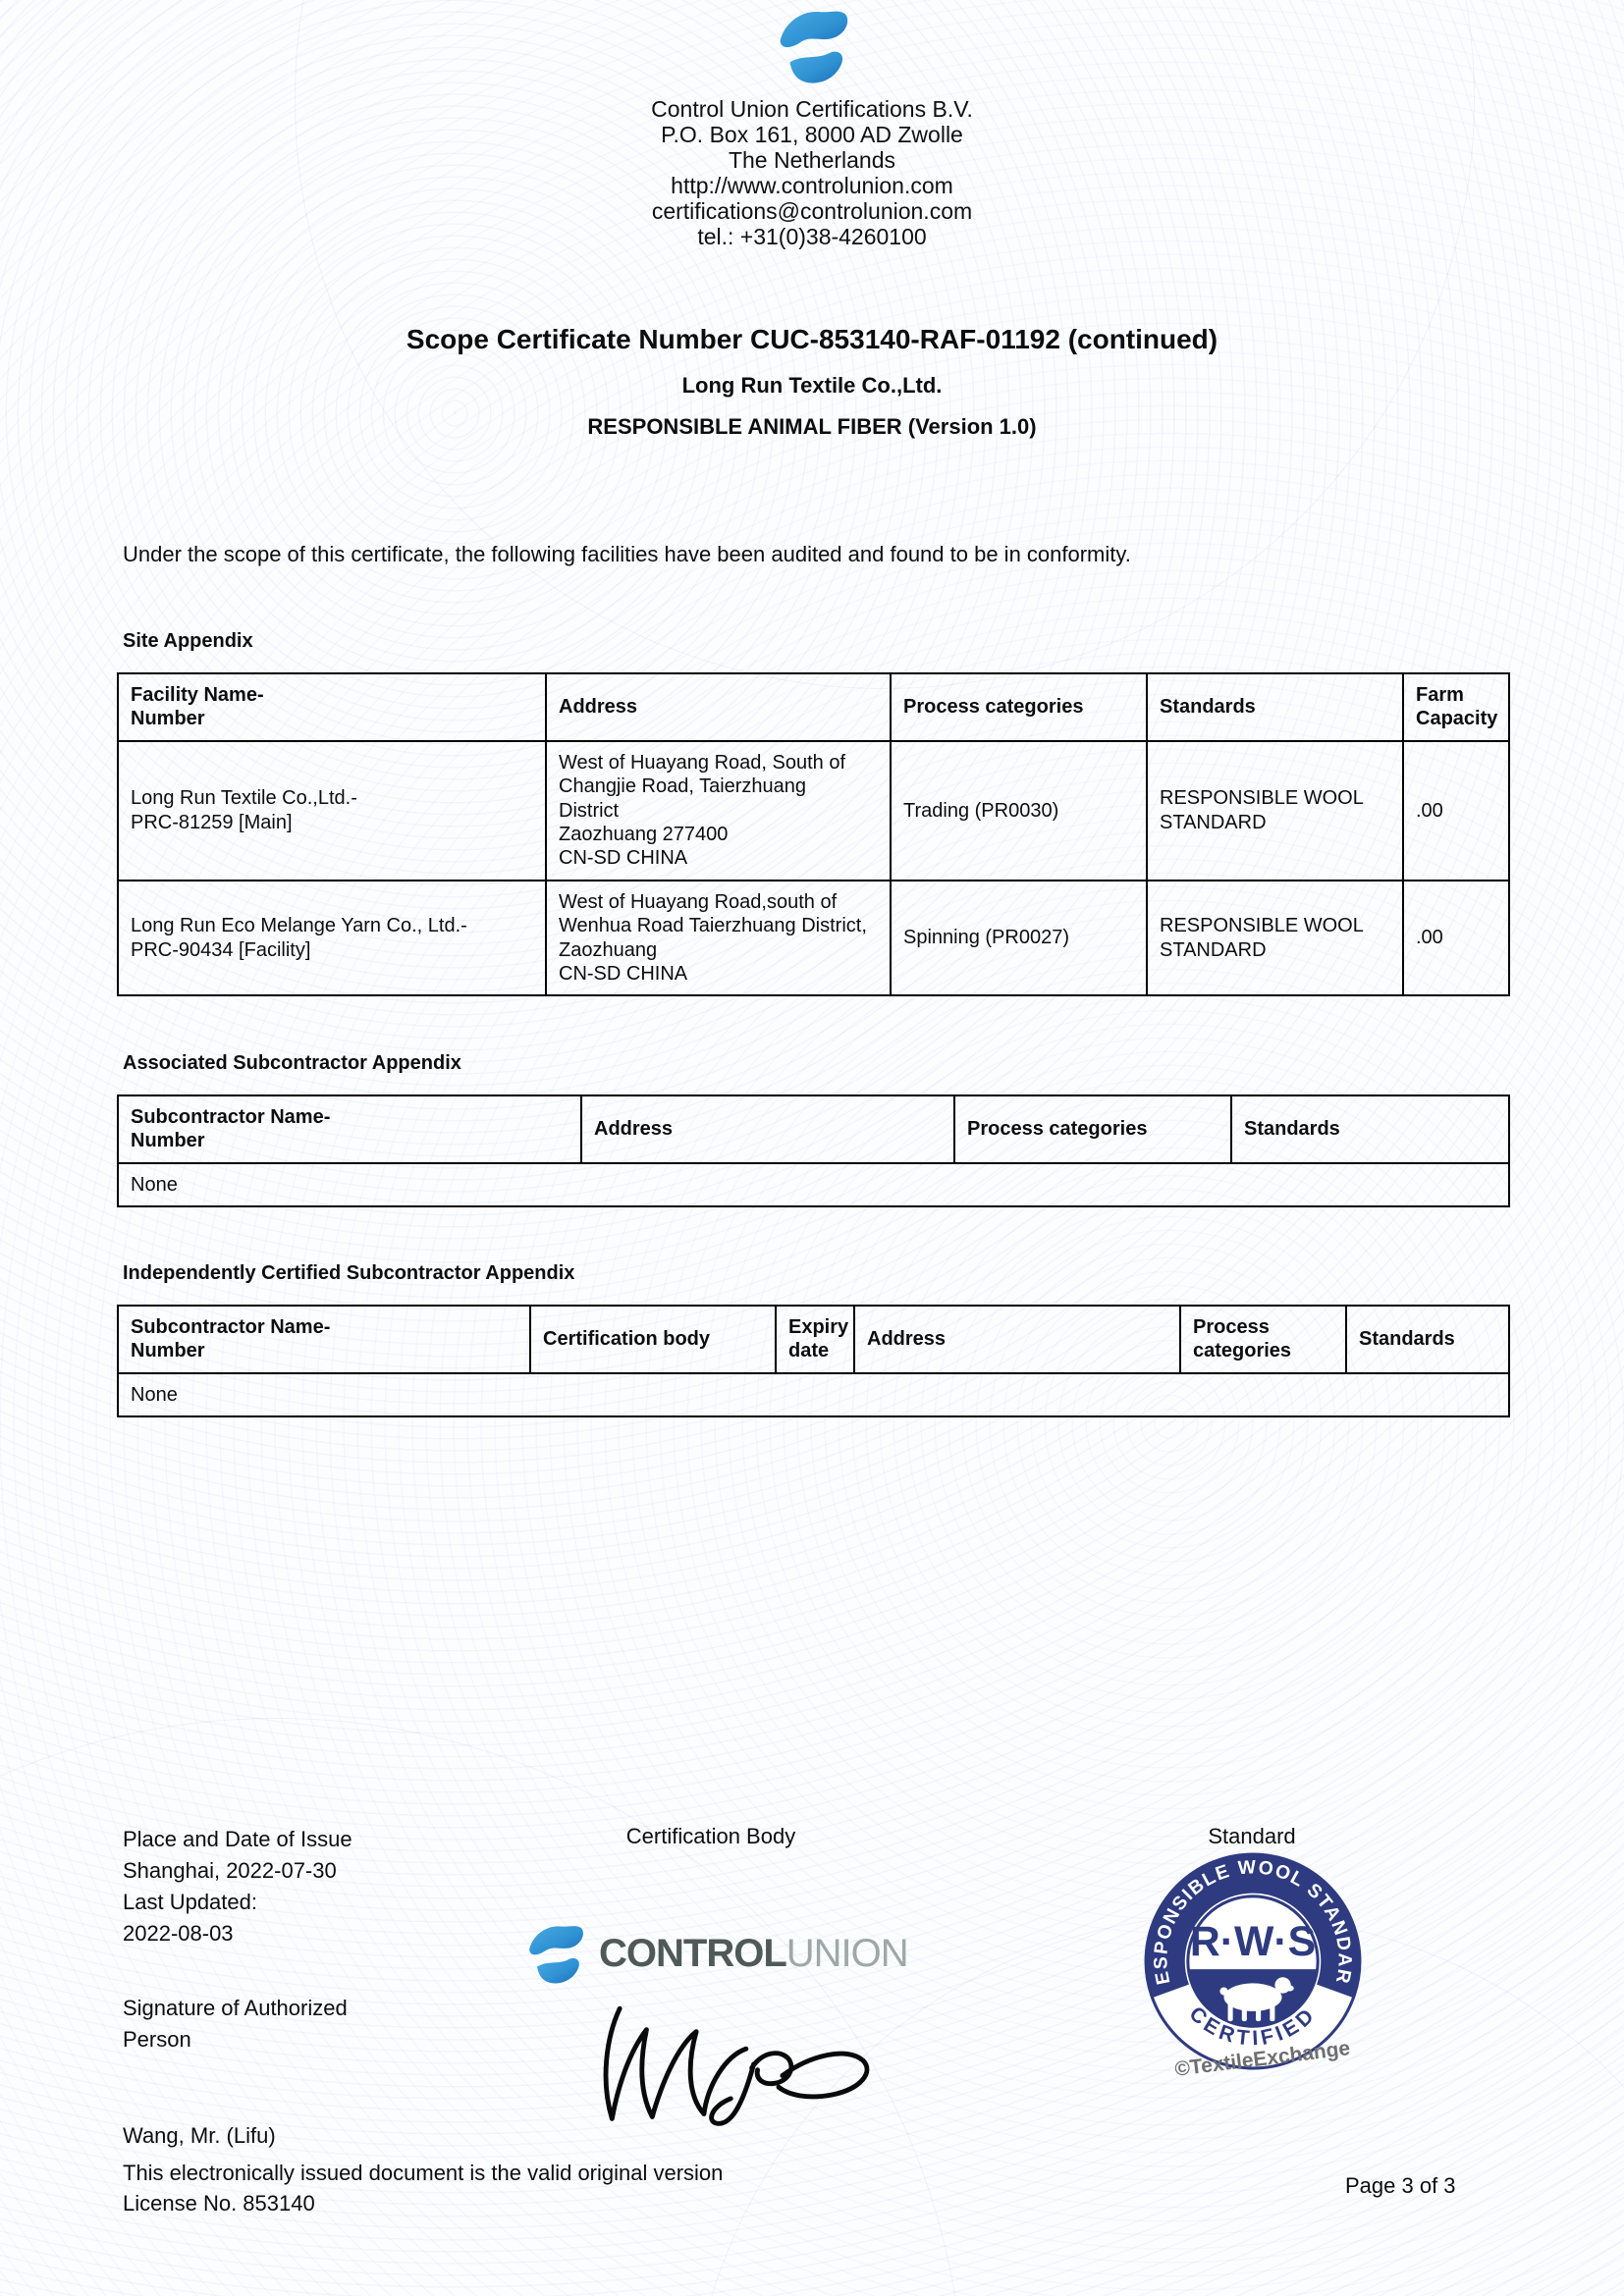  Describe the element at coordinates (710, 1836) in the screenshot. I see `certification-body-label: Certification Body` at that location.